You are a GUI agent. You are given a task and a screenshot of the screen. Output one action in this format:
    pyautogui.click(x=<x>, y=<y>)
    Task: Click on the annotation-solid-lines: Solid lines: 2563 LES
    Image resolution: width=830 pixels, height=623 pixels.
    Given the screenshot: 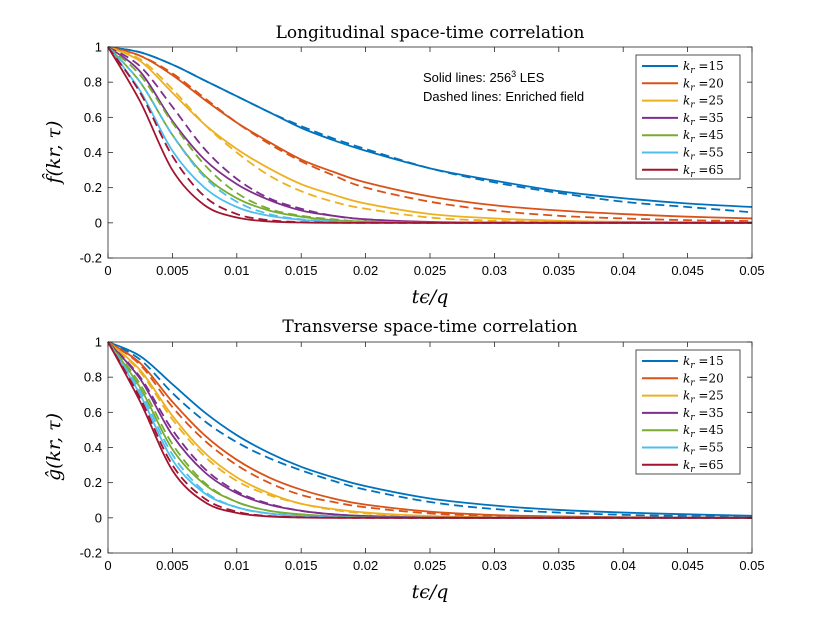 What is the action you would take?
    pyautogui.click(x=484, y=77)
    